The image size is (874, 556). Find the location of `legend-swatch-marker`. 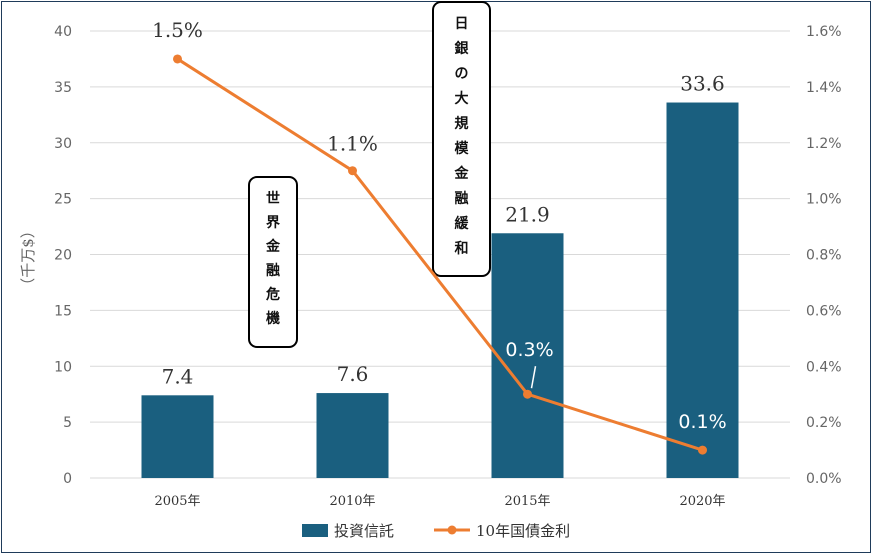

legend-swatch-marker is located at coordinates (452, 530).